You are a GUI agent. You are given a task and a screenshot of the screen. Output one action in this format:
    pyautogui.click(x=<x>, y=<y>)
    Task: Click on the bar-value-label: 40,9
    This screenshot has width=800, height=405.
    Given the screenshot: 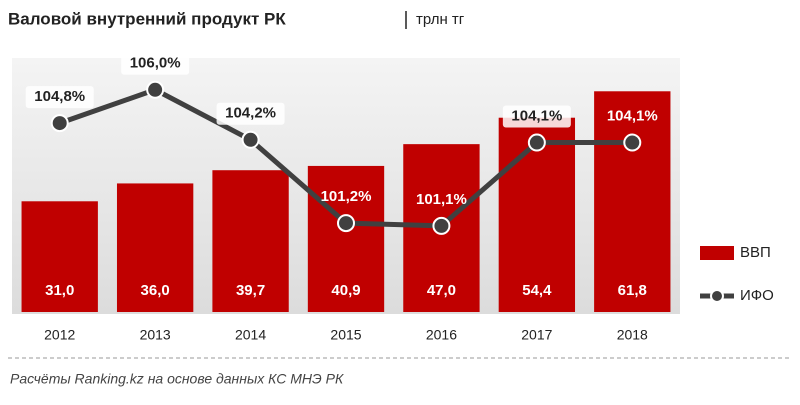 What is the action you would take?
    pyautogui.click(x=345, y=290)
    